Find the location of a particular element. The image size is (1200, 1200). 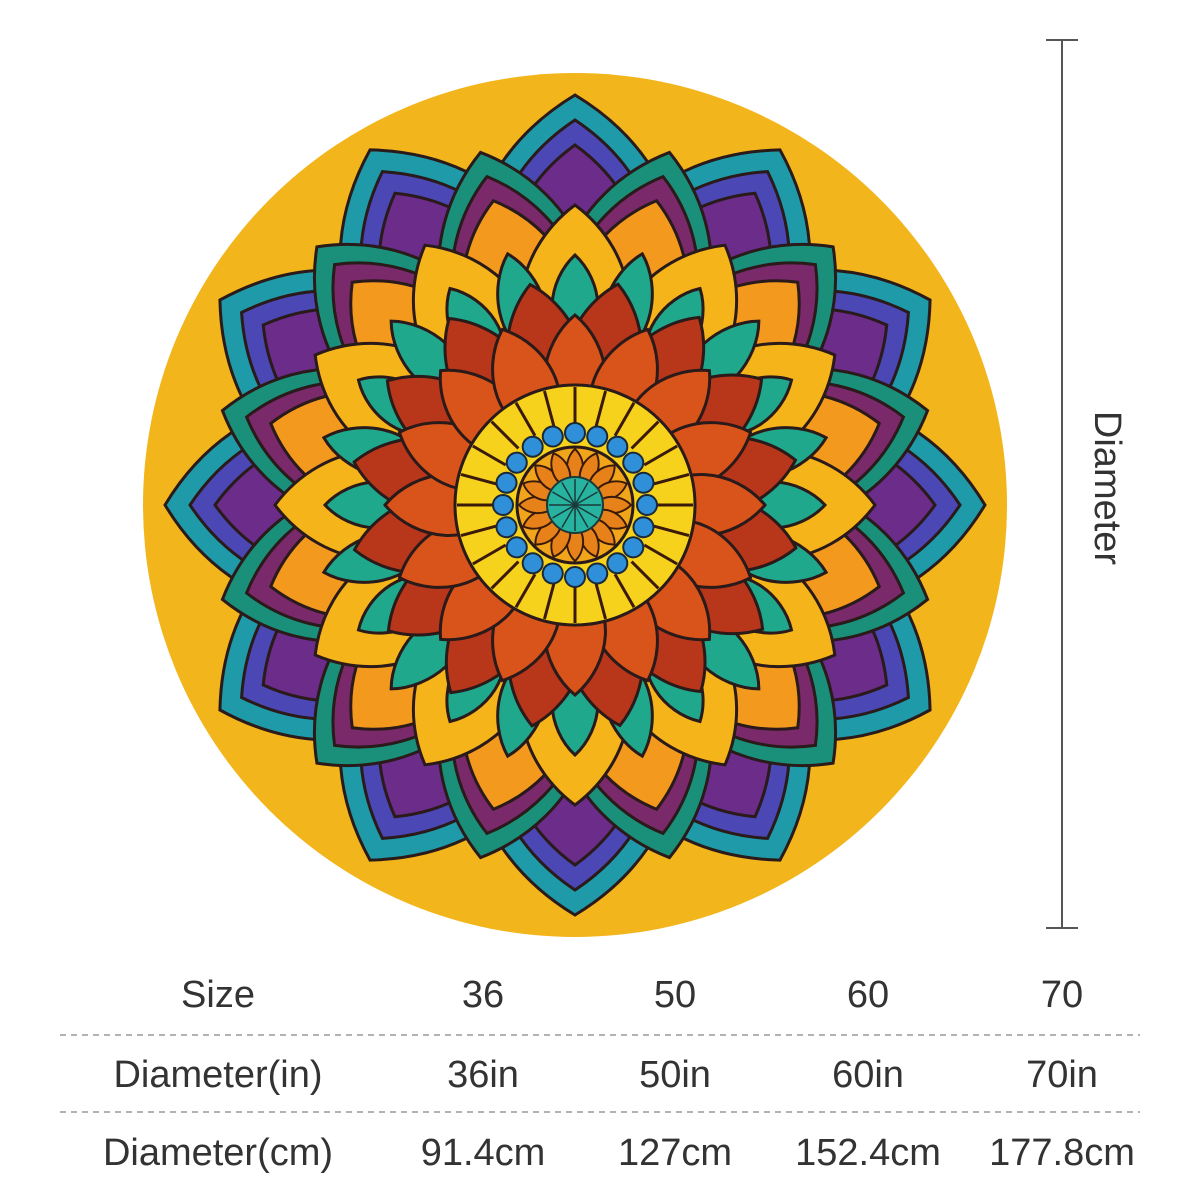

cell: 177.8cm is located at coordinates (1062, 1153).